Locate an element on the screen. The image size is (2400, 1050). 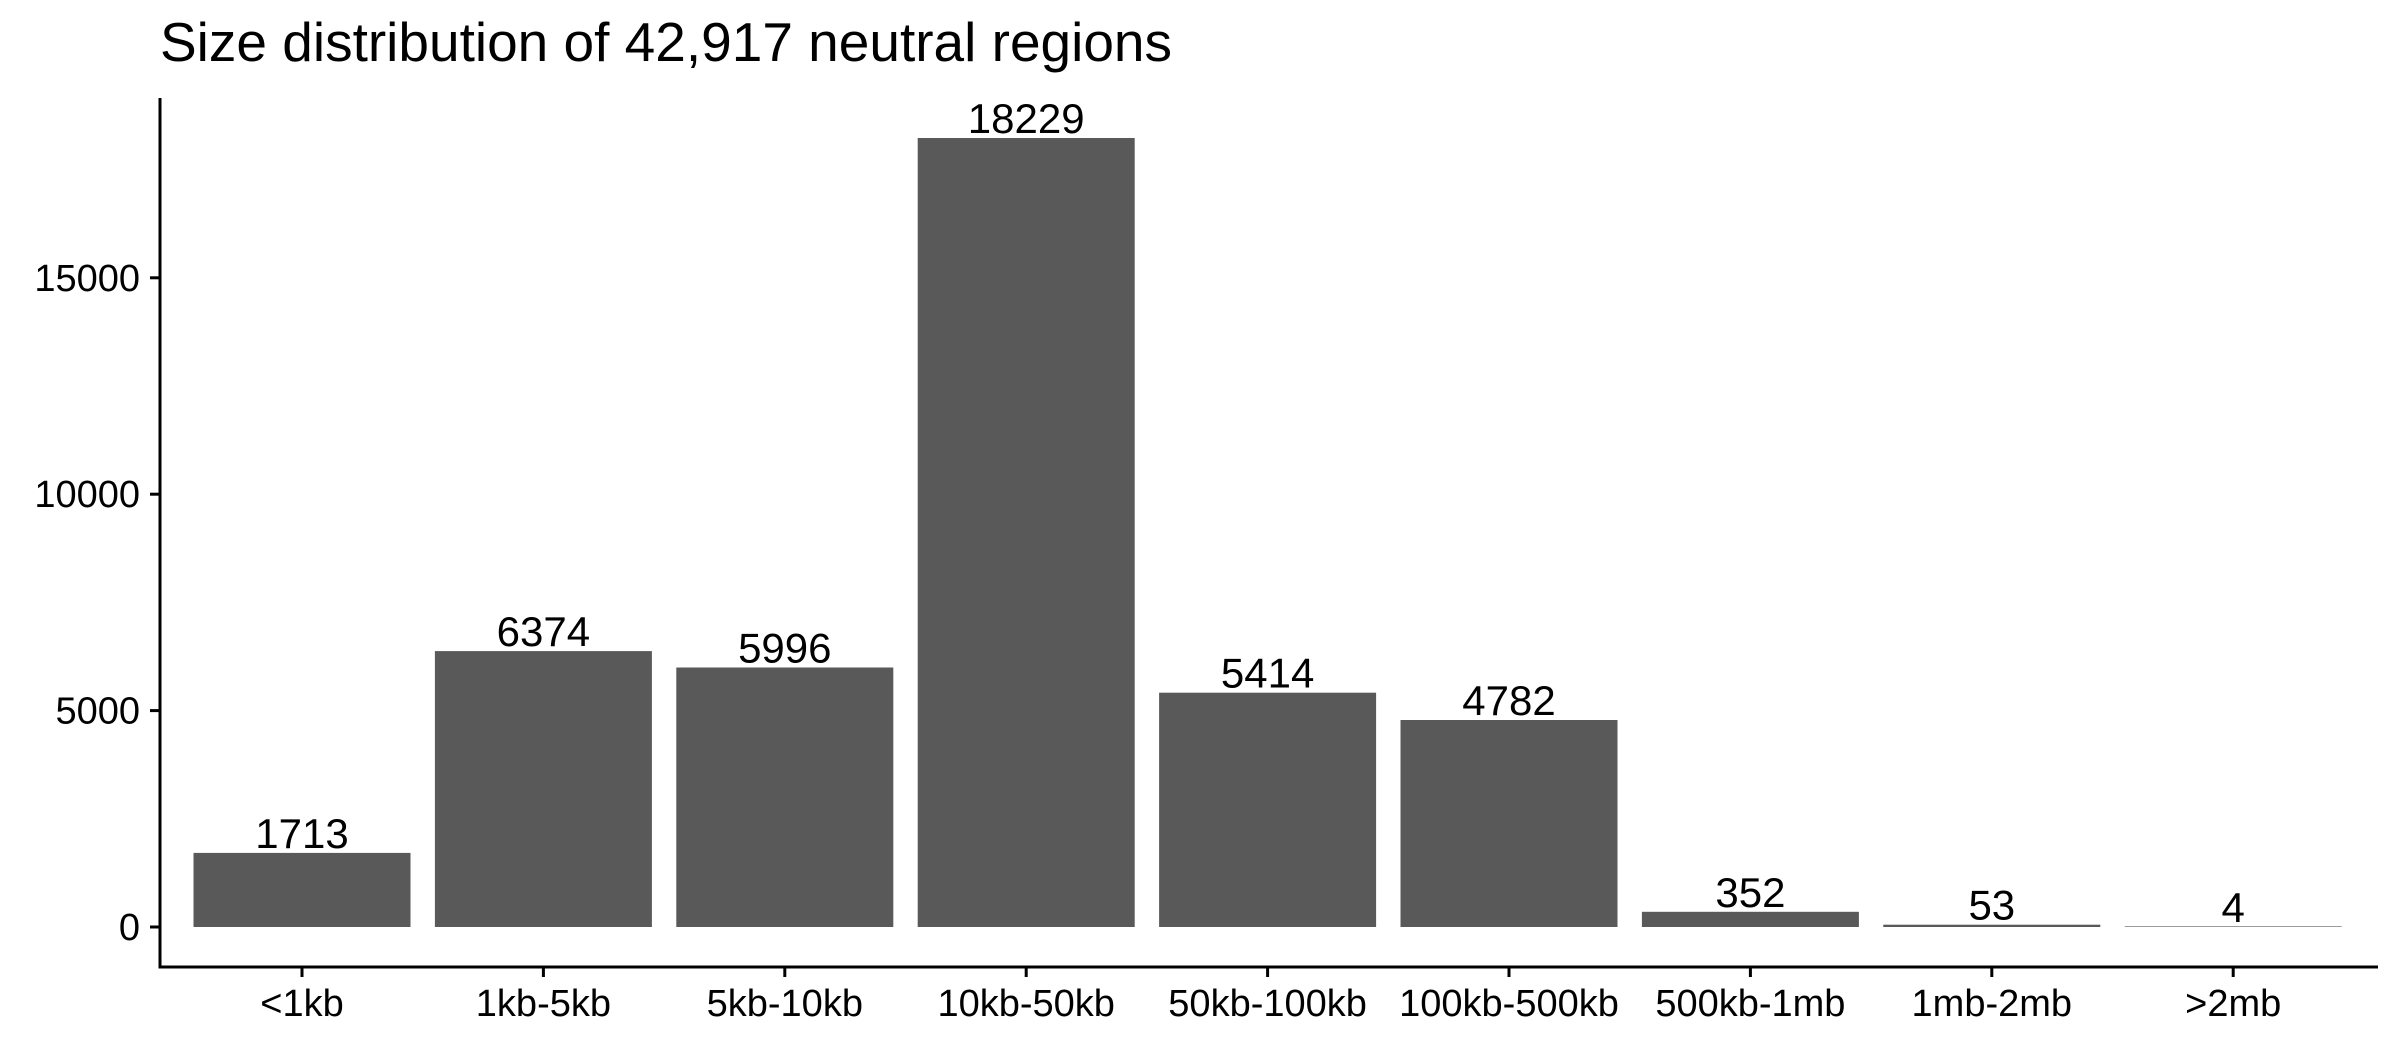
bar-value-label: 4 is located at coordinates (2233, 907).